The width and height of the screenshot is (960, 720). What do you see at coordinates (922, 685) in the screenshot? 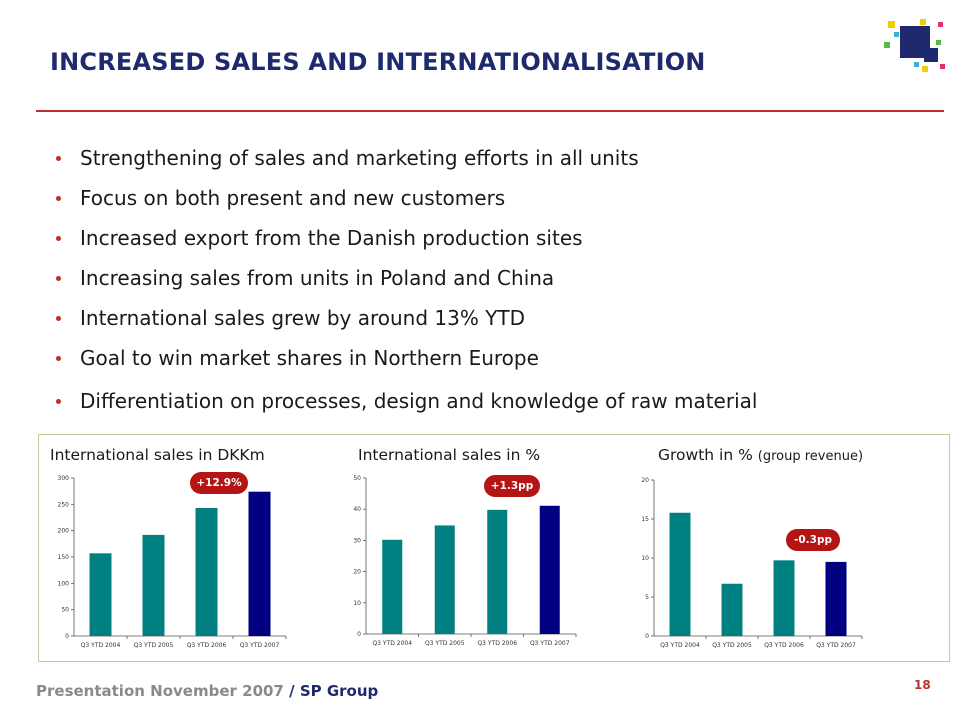
I see `page-number: 18` at bounding box center [922, 685].